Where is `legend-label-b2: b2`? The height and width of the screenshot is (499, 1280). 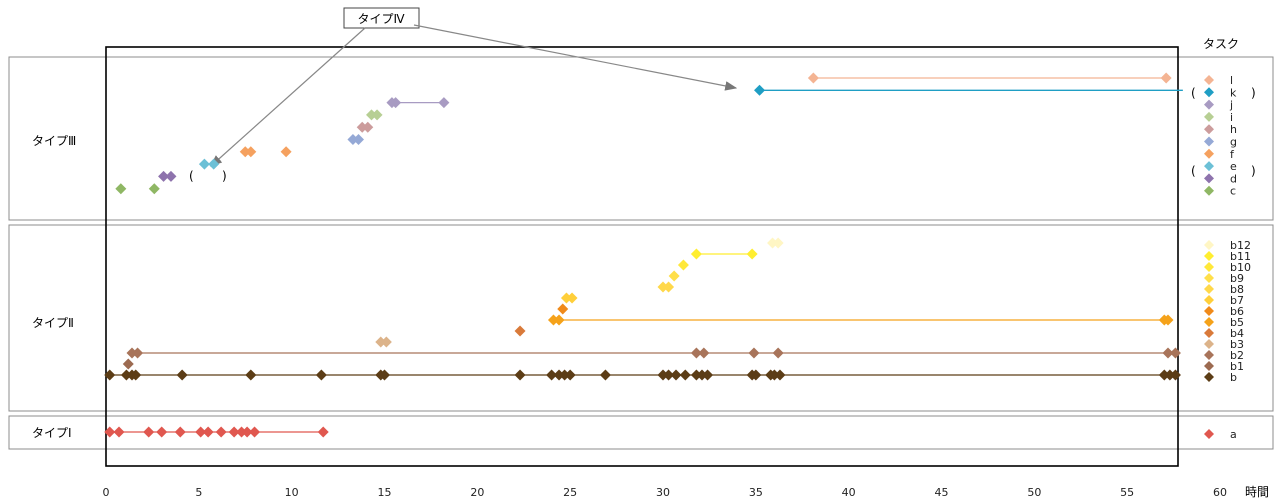 legend-label-b2: b2 is located at coordinates (1237, 355).